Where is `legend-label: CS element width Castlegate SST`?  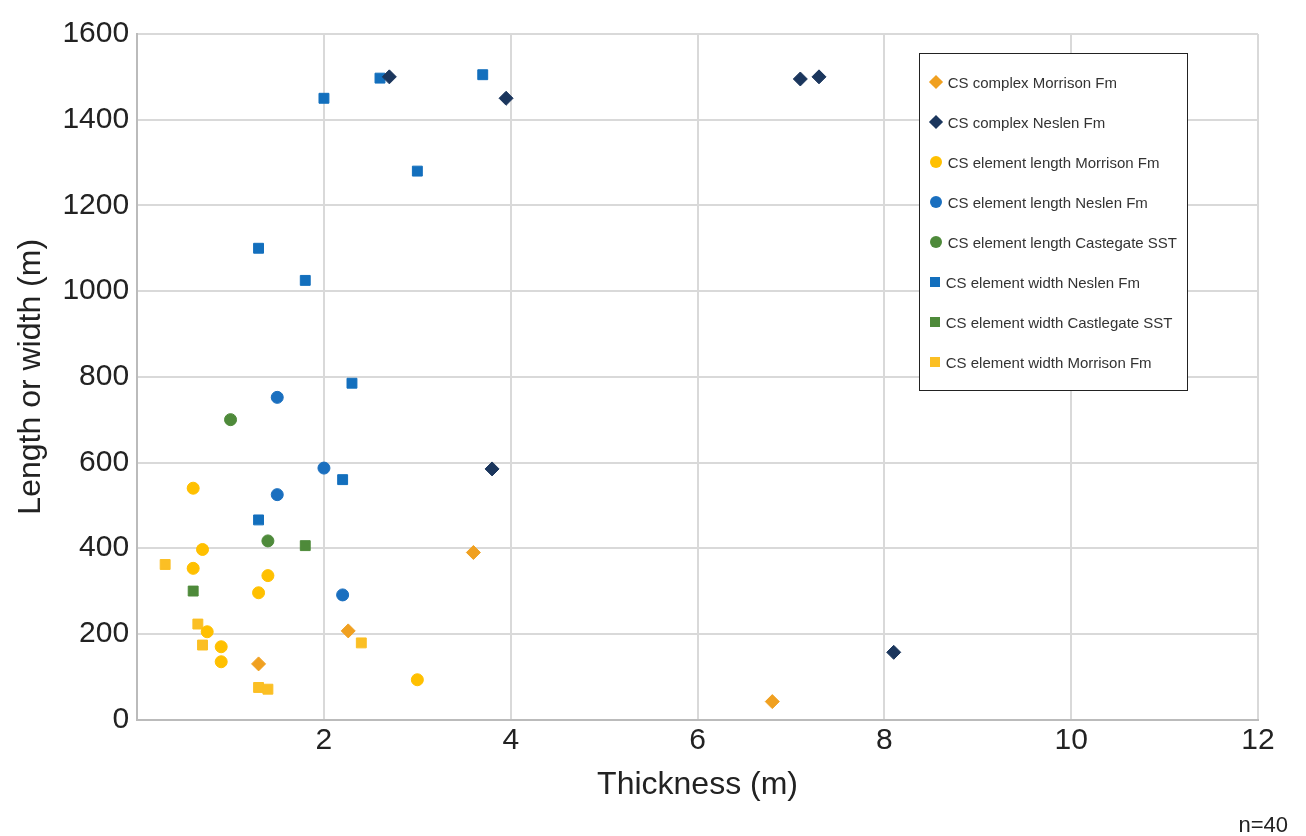 legend-label: CS element width Castlegate SST is located at coordinates (1059, 322).